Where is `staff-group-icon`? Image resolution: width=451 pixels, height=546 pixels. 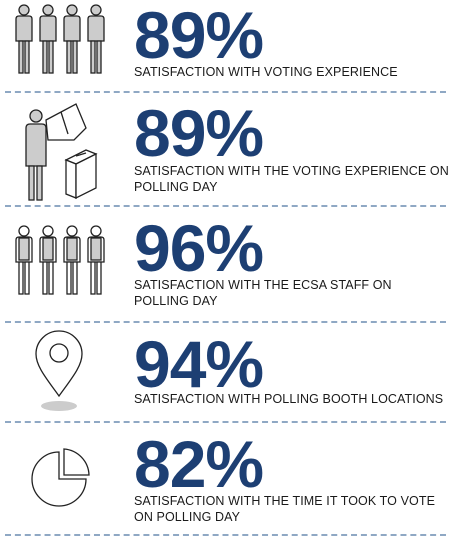
staff-group-icon is located at coordinates (60, 260).